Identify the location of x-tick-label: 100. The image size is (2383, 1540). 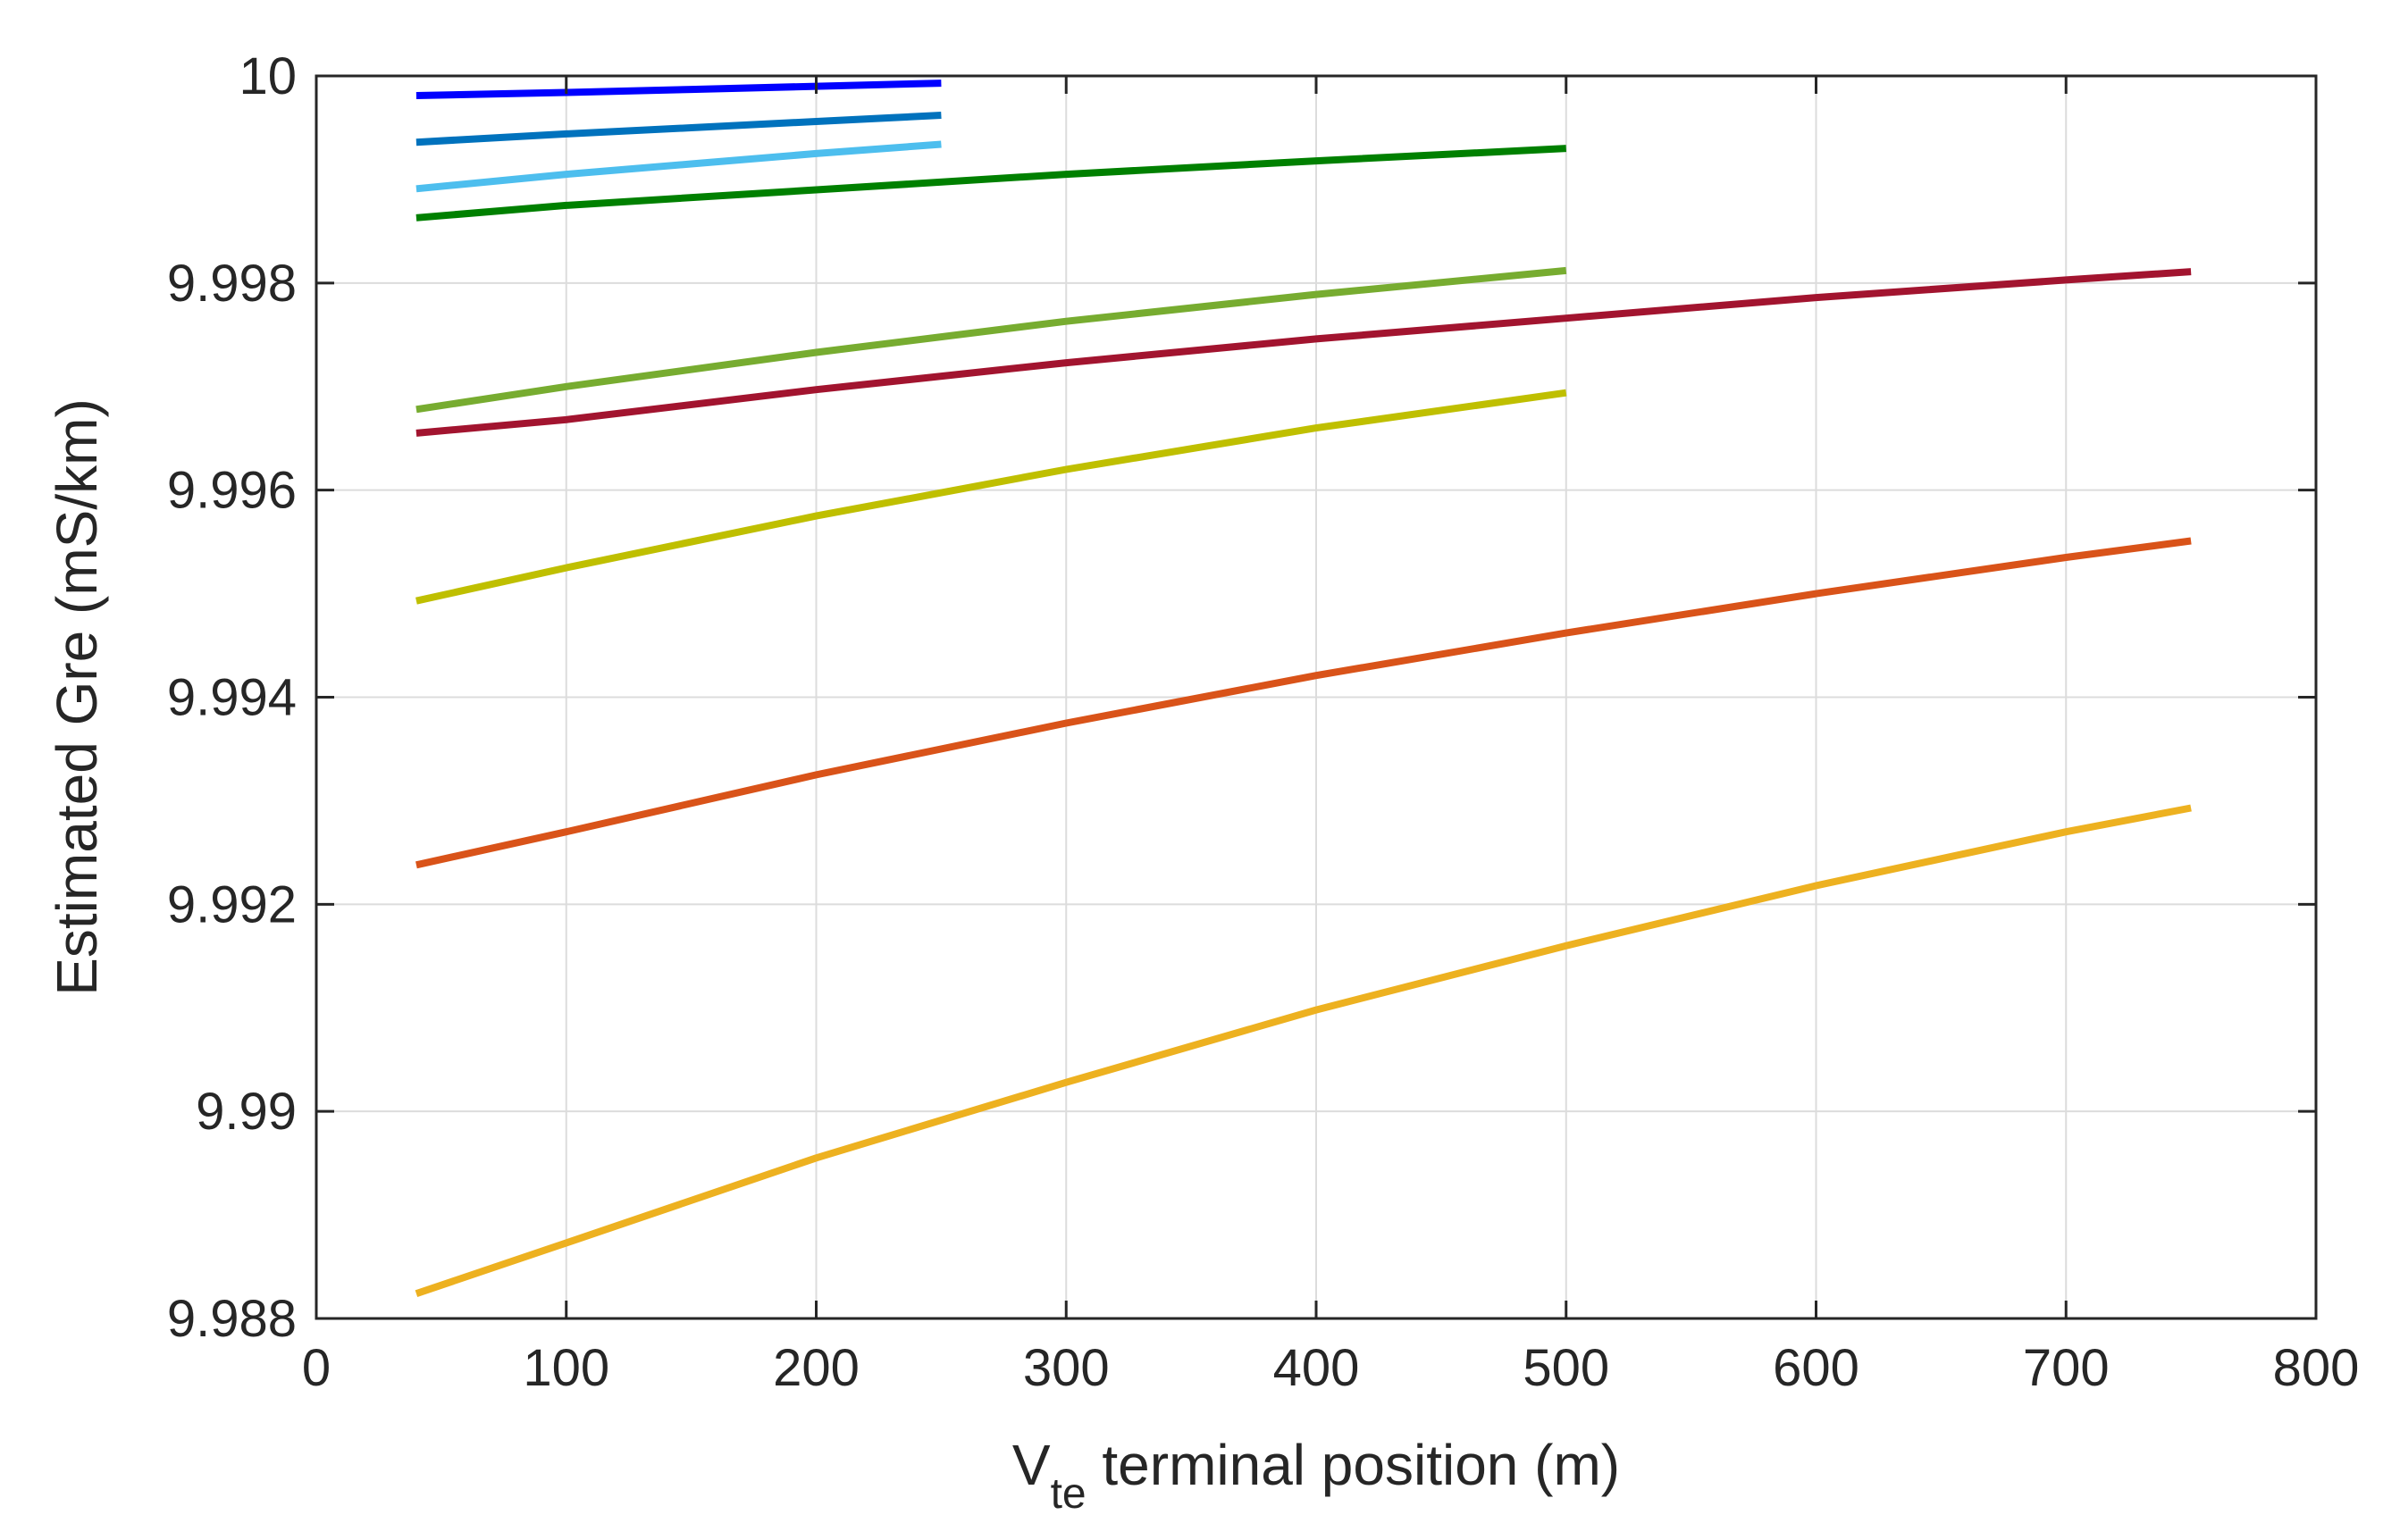
(566, 1368).